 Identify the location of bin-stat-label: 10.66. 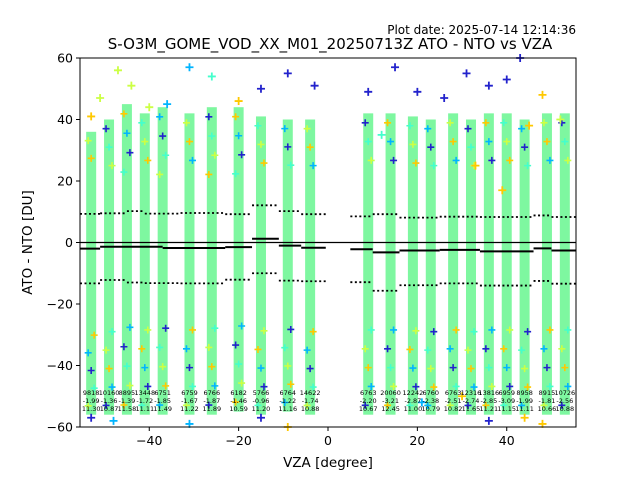
(547, 409).